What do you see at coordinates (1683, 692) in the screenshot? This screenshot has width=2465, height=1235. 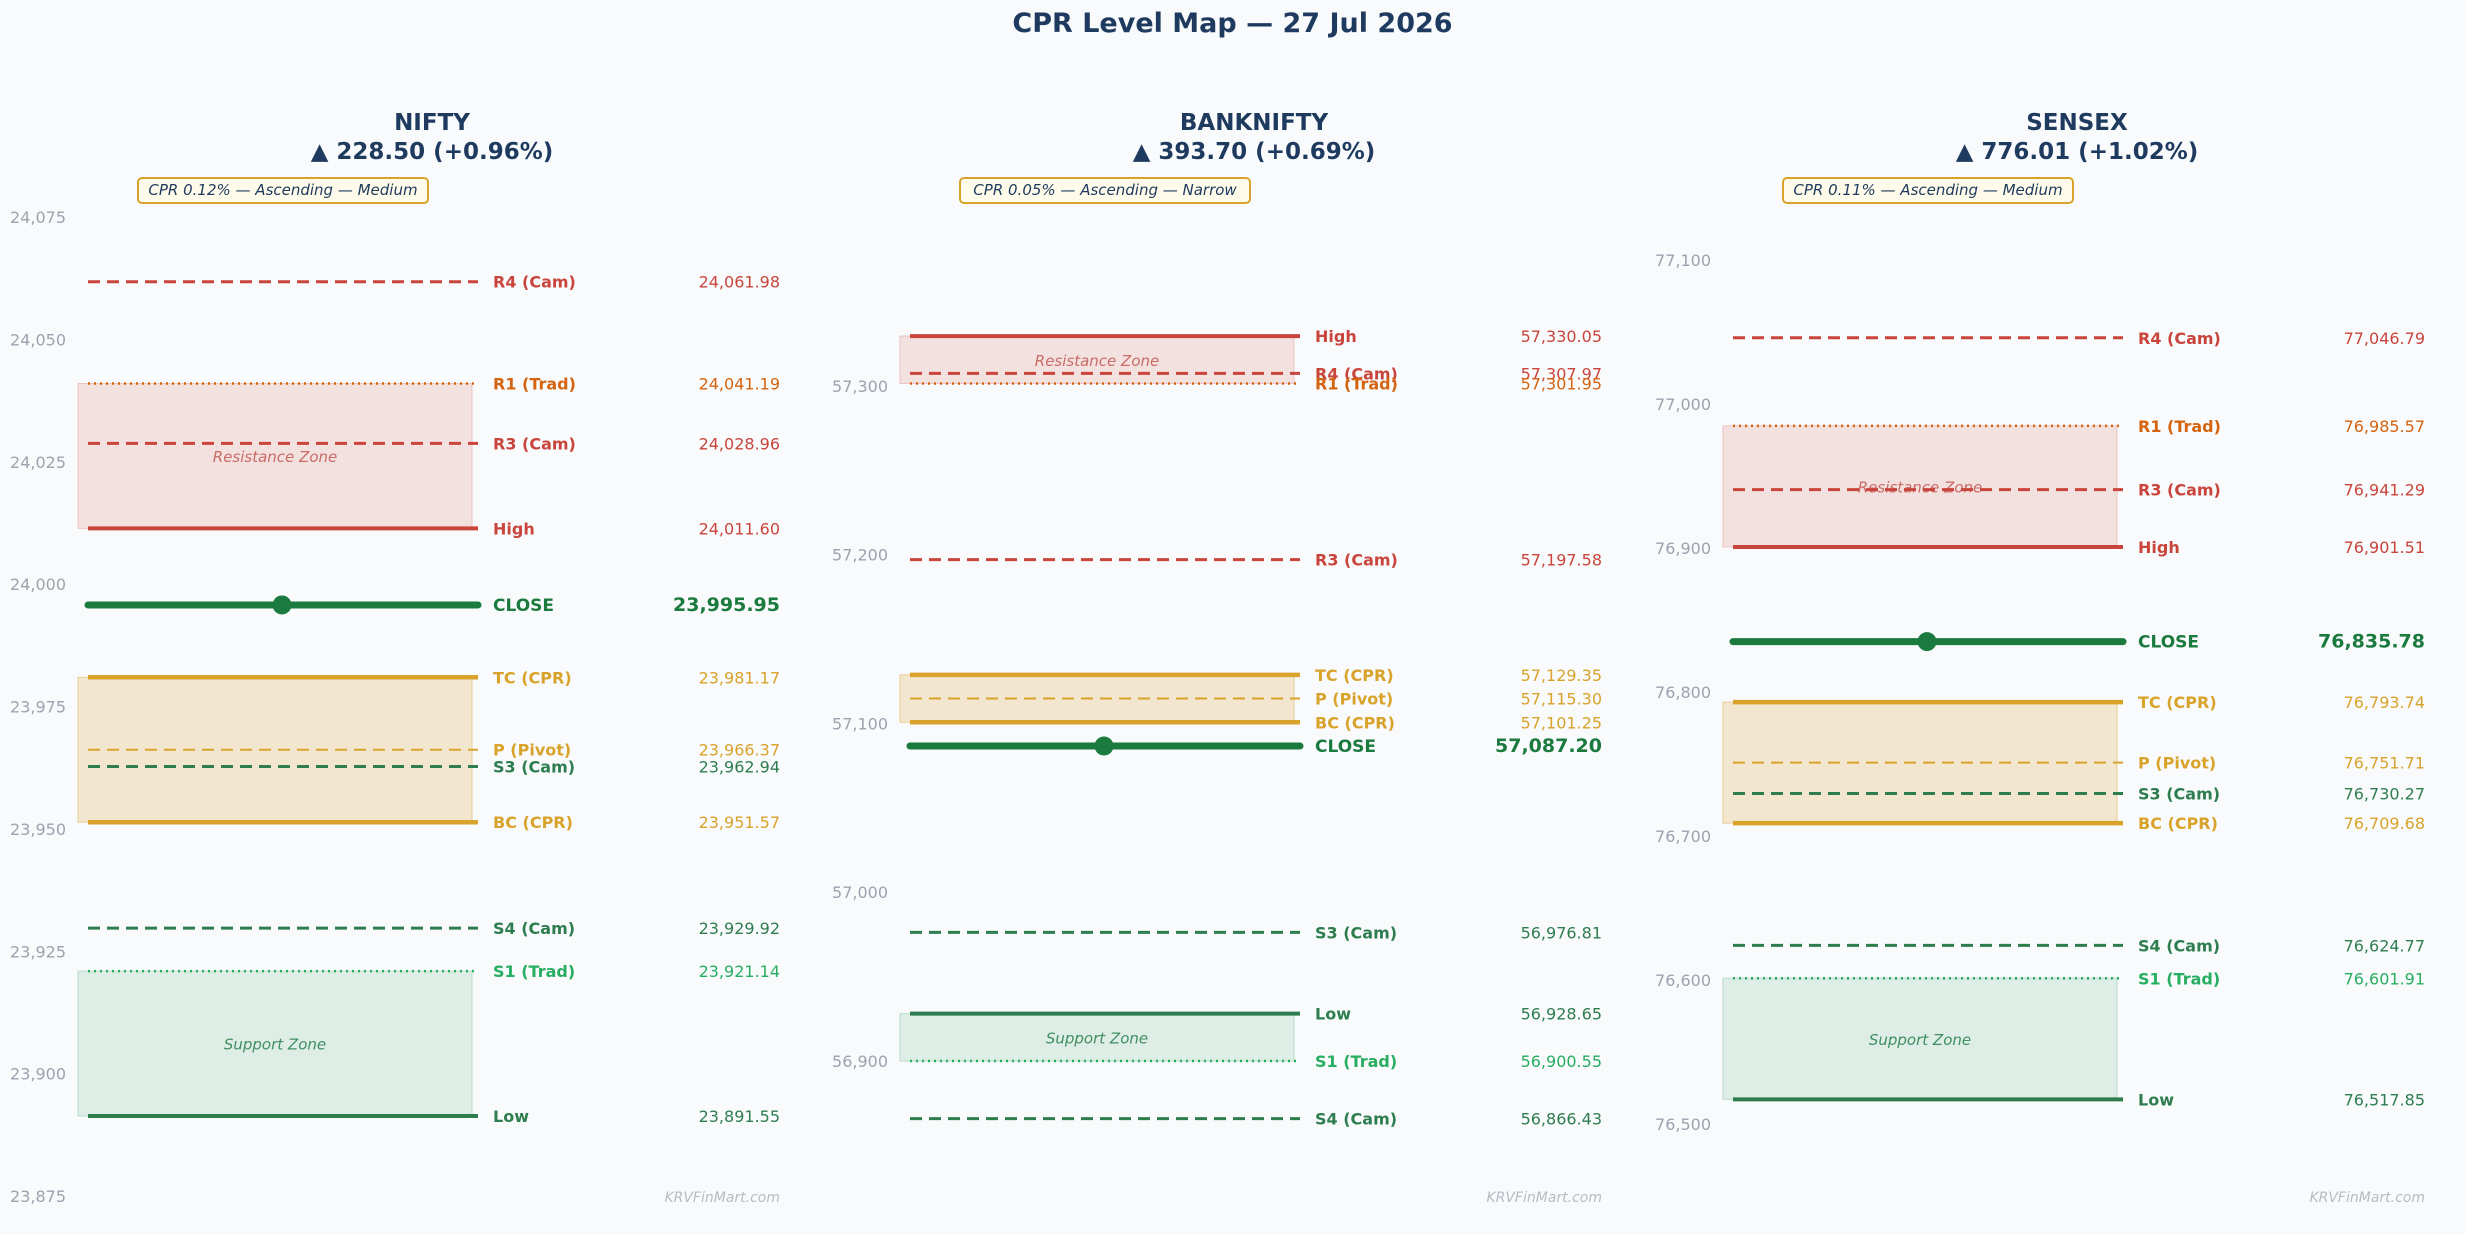 I see `sensex-y-tick: 76,800` at bounding box center [1683, 692].